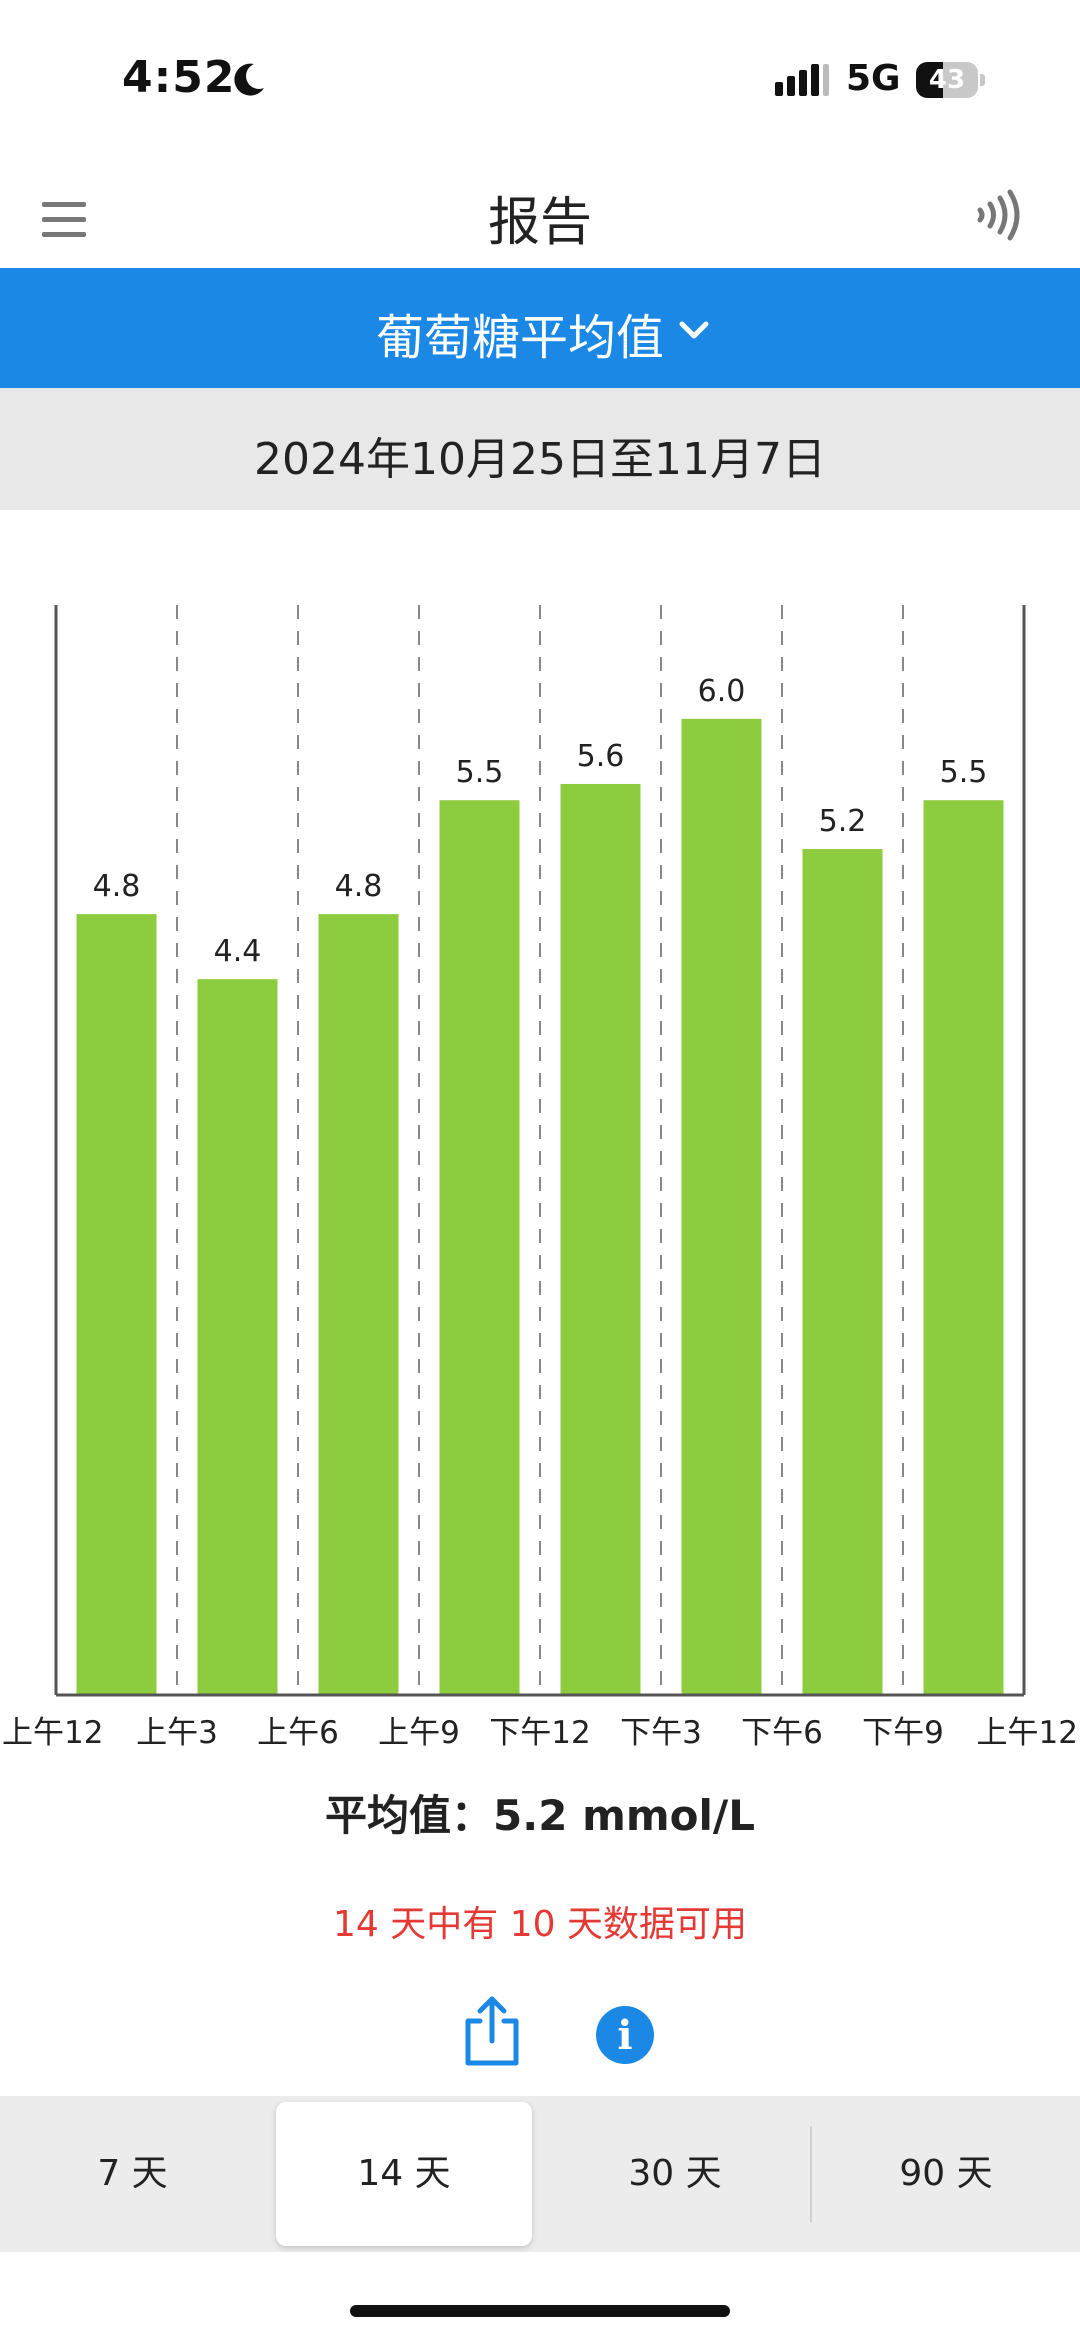 This screenshot has height=2342, width=1080. What do you see at coordinates (802, 80) in the screenshot?
I see `signal-icon` at bounding box center [802, 80].